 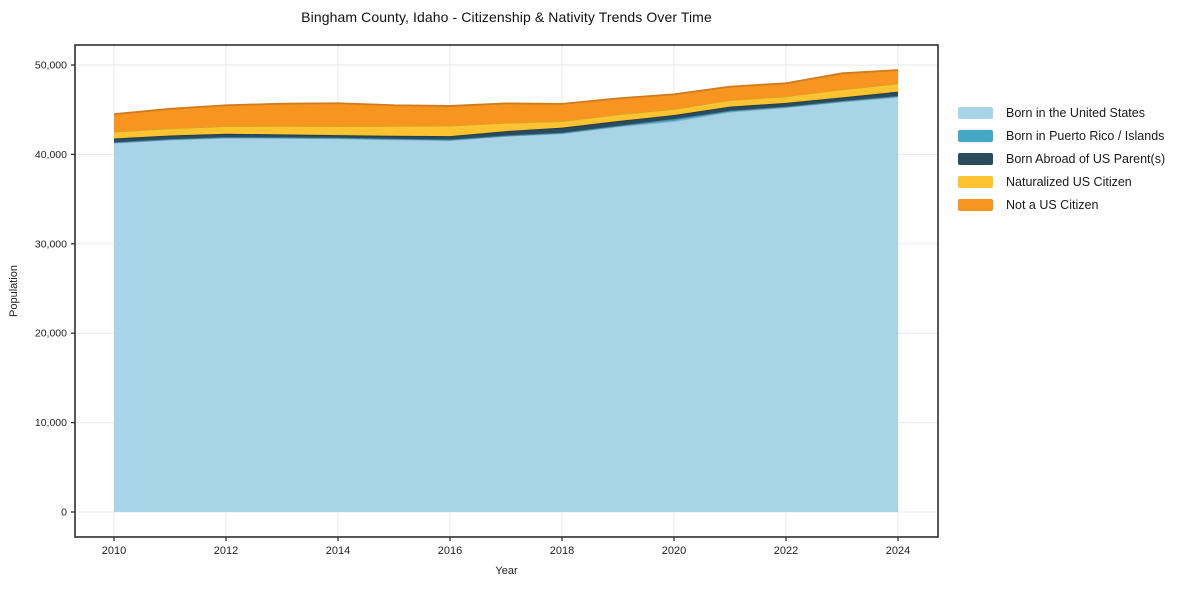 I want to click on x-tick-label: 2022, so click(x=786, y=551).